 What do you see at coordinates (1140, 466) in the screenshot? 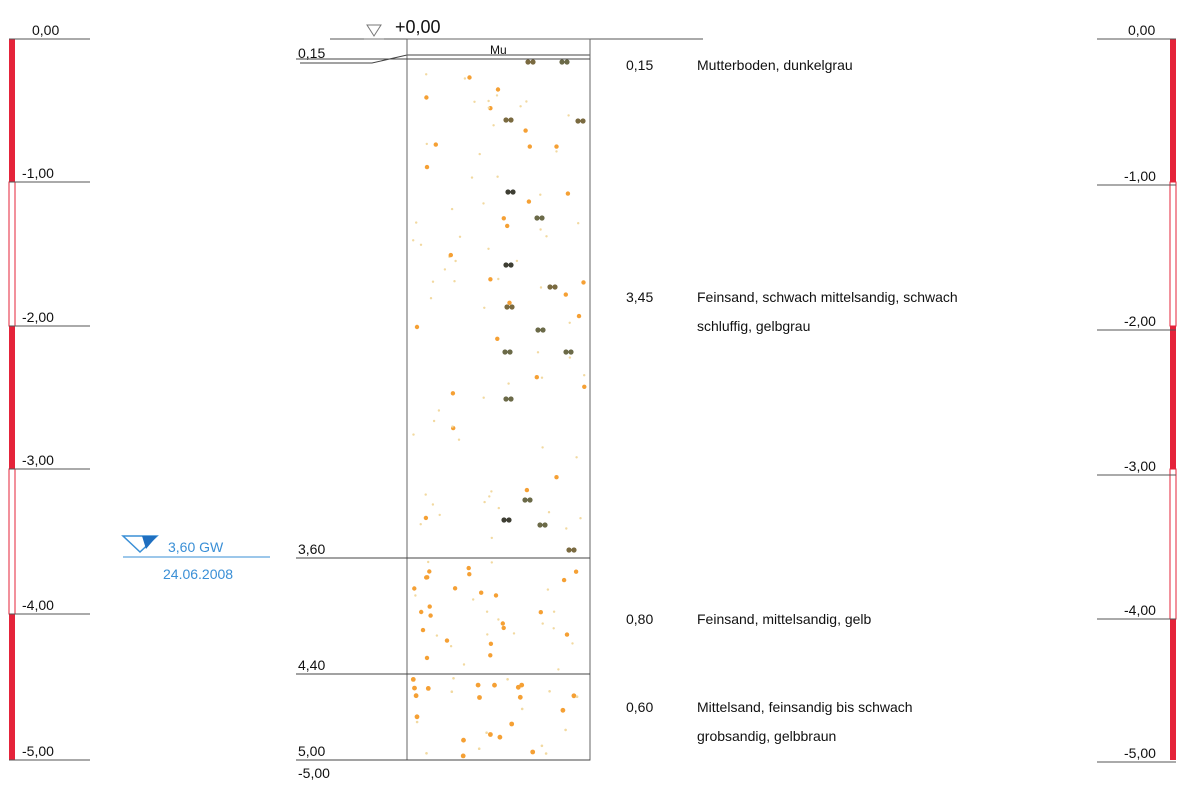
I see `right-scale-tick: -3,00` at bounding box center [1140, 466].